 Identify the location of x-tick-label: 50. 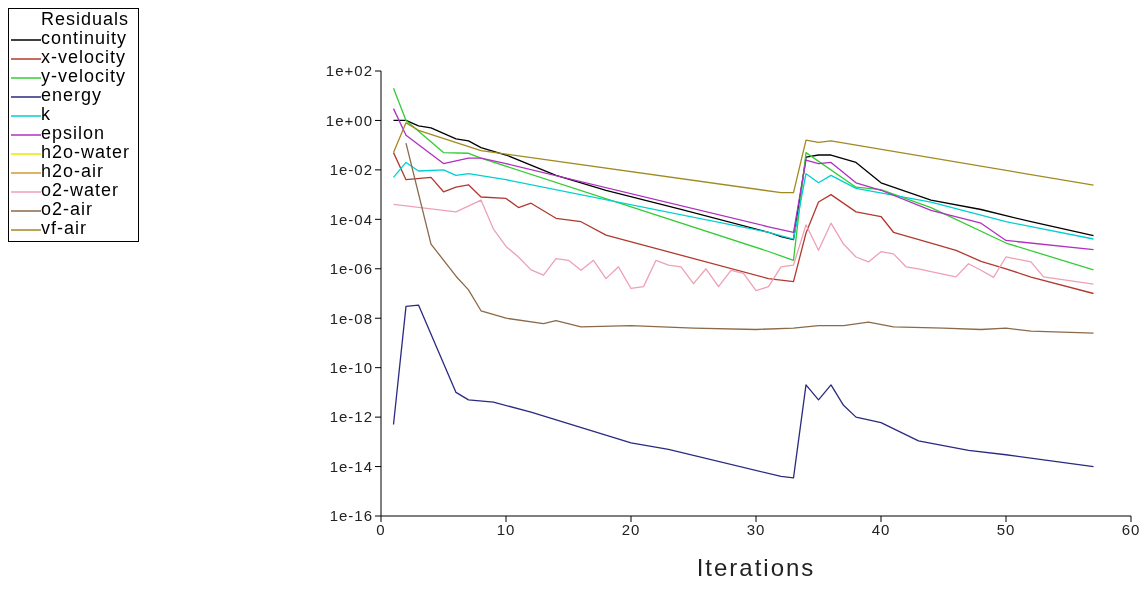
(1006, 529).